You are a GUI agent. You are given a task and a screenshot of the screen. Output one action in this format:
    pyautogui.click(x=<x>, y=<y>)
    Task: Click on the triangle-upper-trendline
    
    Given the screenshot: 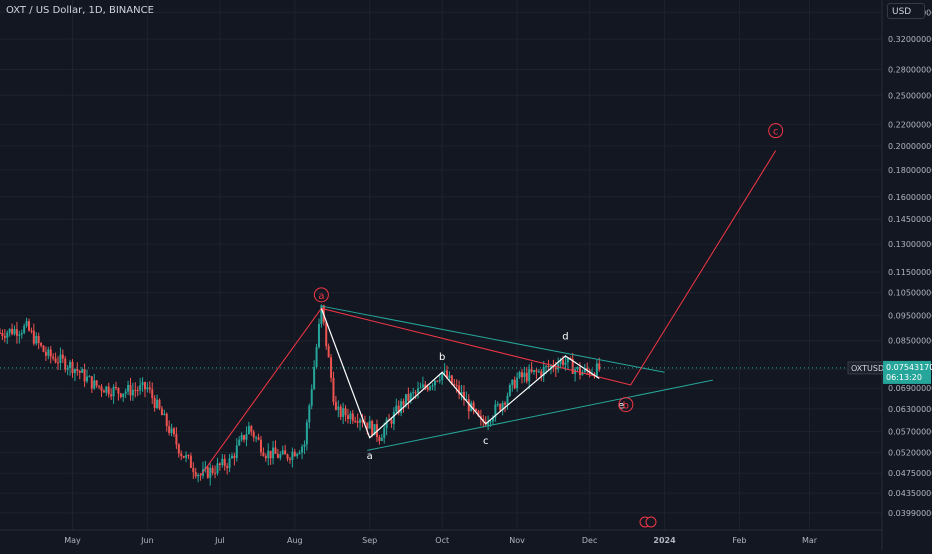 What is the action you would take?
    pyautogui.click(x=493, y=339)
    